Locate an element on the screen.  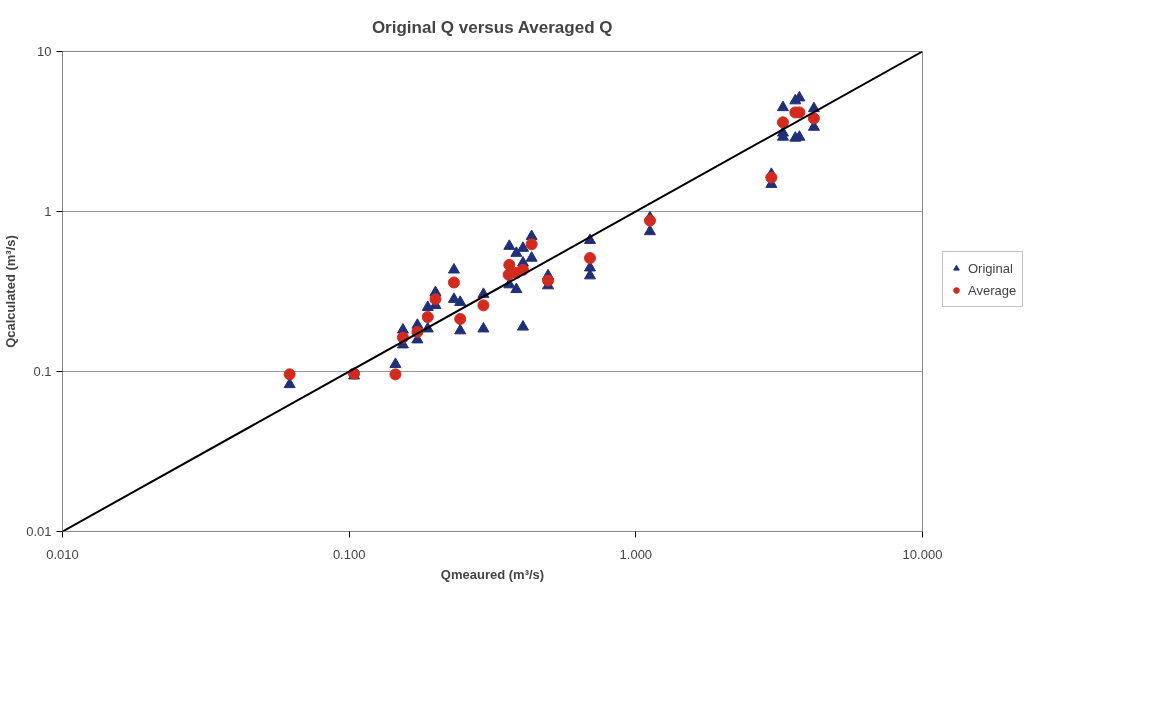
x-tick-label: 10.000 is located at coordinates (922, 554).